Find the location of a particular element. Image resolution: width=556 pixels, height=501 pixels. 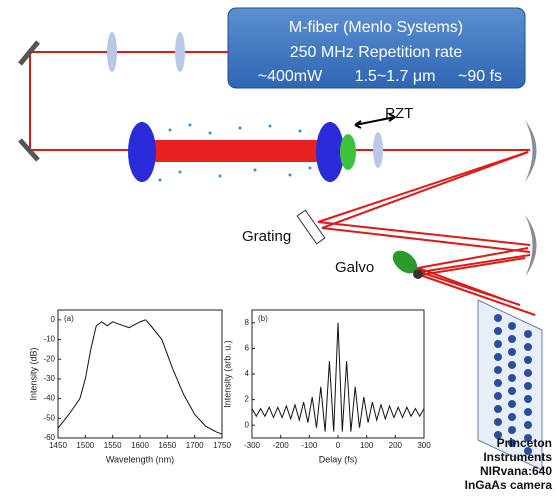

x-tick-label: 1750 is located at coordinates (222, 445).